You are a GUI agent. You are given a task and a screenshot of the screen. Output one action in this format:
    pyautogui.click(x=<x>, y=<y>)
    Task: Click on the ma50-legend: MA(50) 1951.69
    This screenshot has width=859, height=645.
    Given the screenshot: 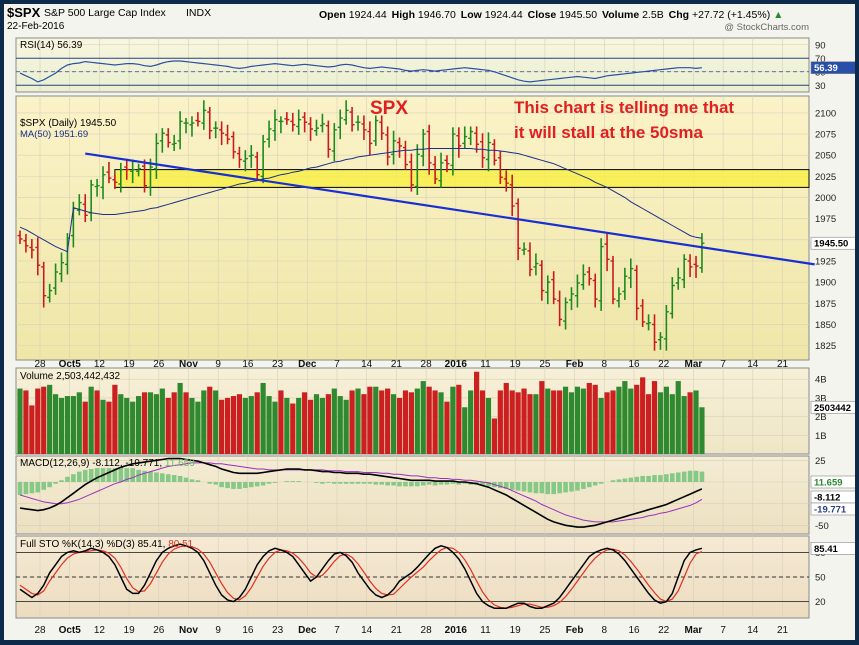 What is the action you would take?
    pyautogui.click(x=54, y=134)
    